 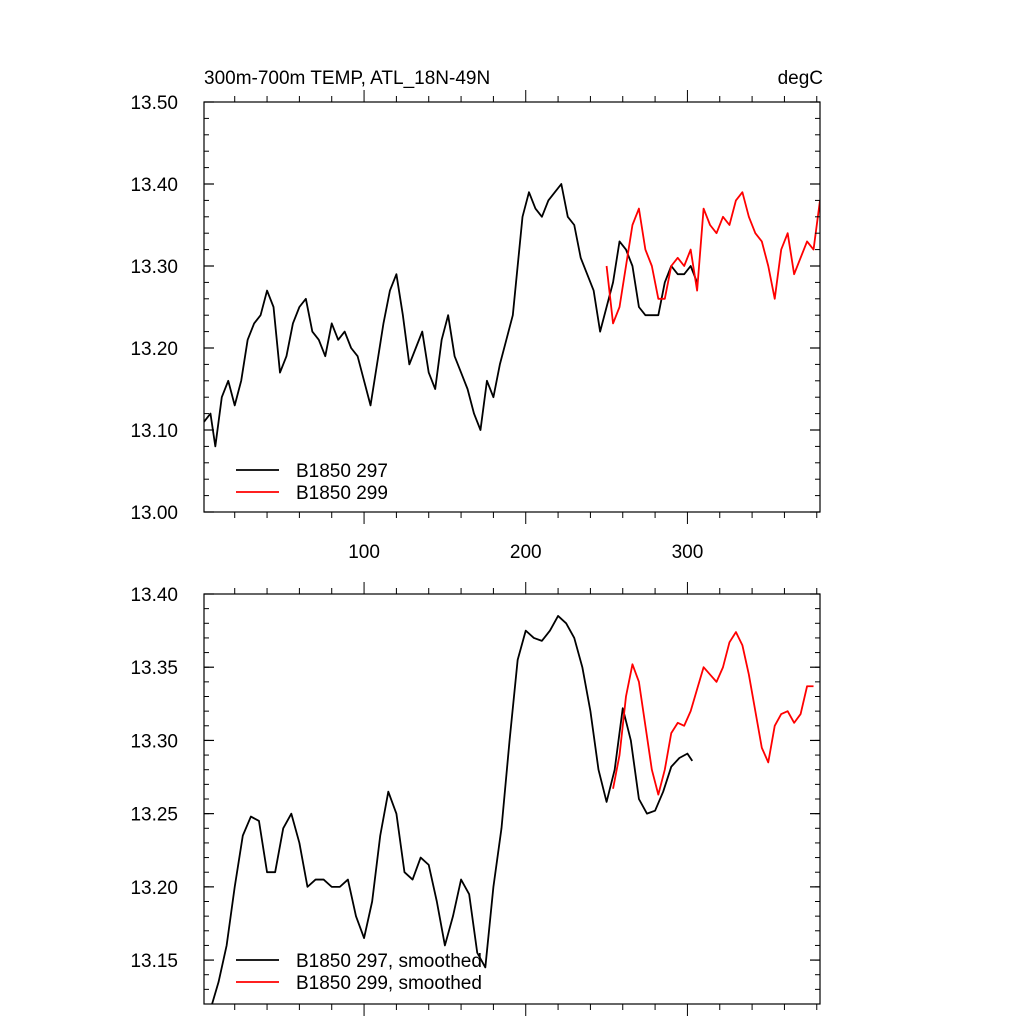 What do you see at coordinates (526, 552) in the screenshot?
I see `x-tick-label: 200` at bounding box center [526, 552].